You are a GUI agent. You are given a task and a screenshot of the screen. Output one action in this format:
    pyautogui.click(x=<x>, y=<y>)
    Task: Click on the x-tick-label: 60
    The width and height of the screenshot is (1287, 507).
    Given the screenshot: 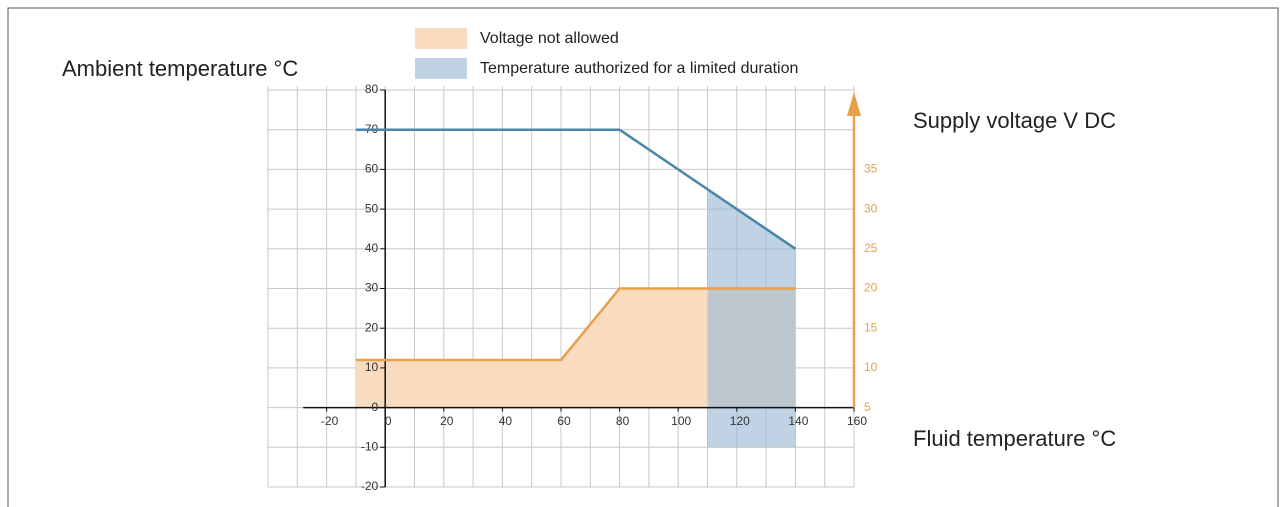 What is the action you would take?
    pyautogui.click(x=564, y=421)
    